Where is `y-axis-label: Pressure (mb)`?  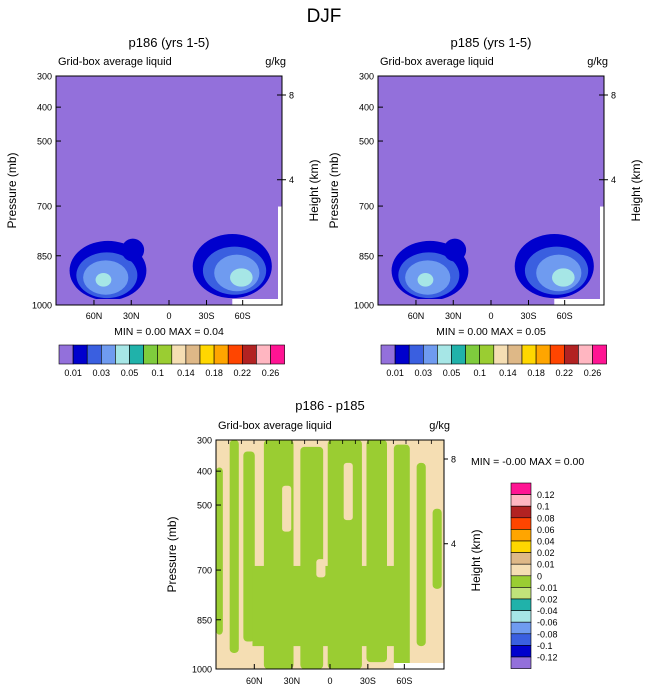 y-axis-label: Pressure (mb) is located at coordinates (334, 190).